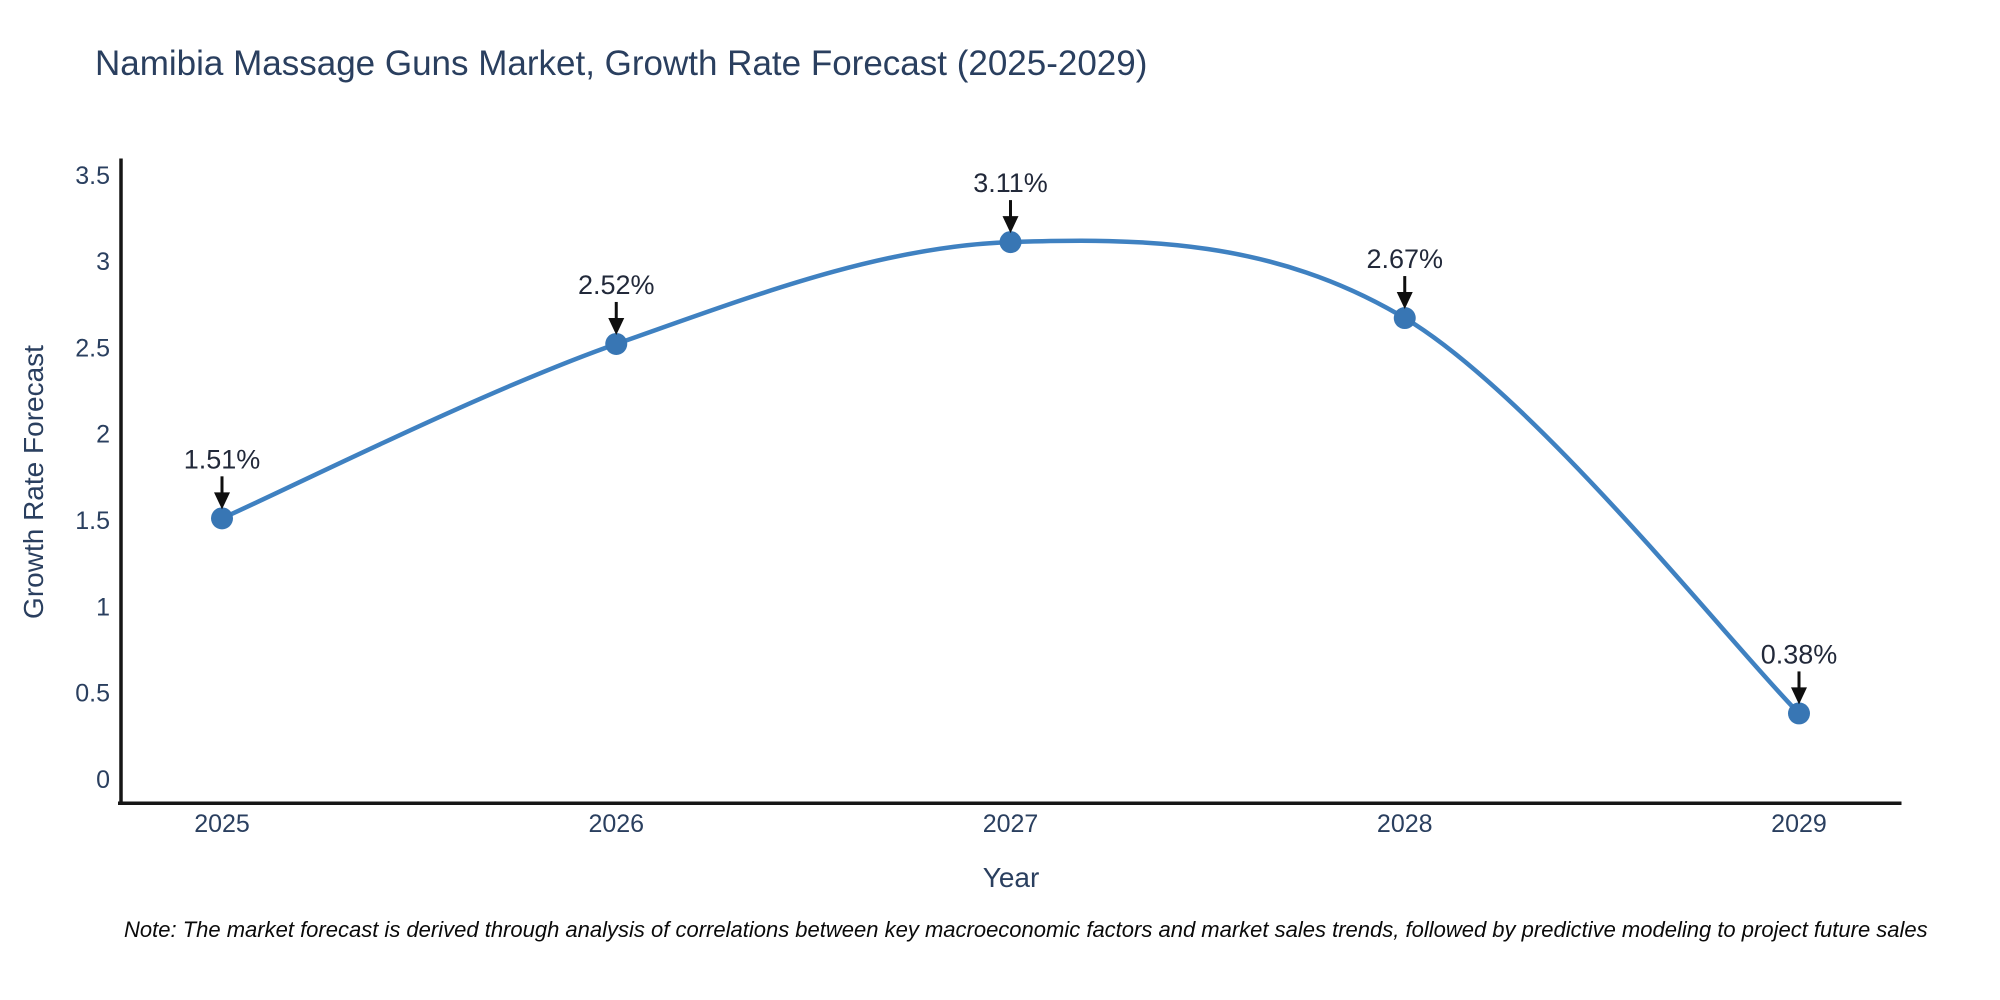  Describe the element at coordinates (92, 694) in the screenshot. I see `y-tick-label: 0.5` at that location.